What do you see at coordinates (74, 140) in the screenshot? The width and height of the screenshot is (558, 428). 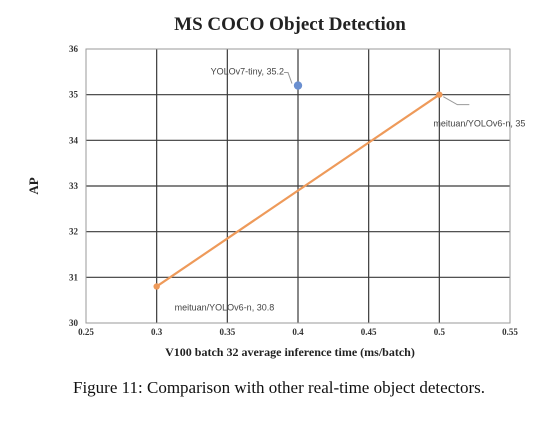 I see `y-tick-label: 34` at bounding box center [74, 140].